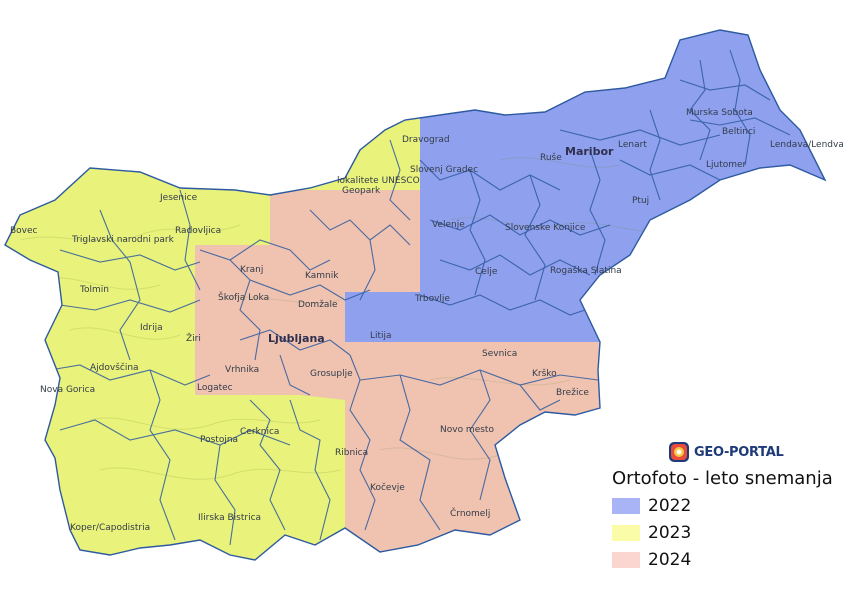 Image resolution: width=843 pixels, height=594 pixels. I want to click on city-label: Slovenj Gradec, so click(444, 170).